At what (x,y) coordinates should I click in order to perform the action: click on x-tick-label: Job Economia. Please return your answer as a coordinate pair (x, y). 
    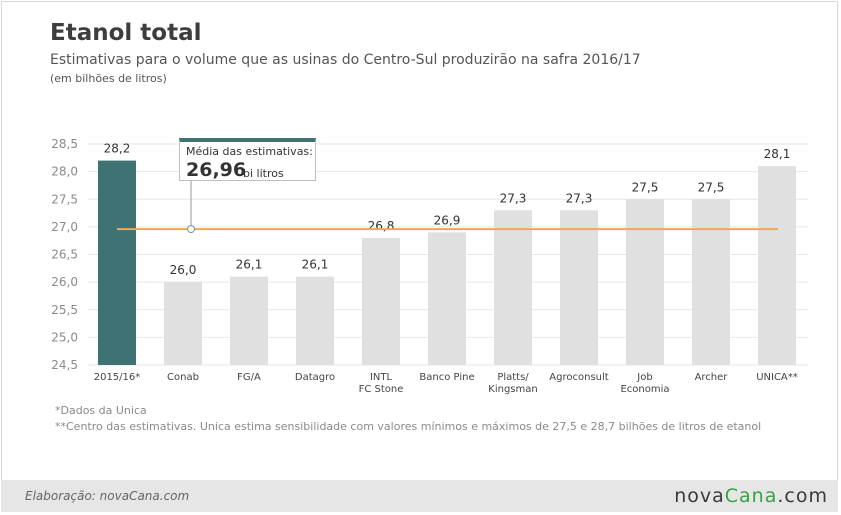
    Looking at the image, I should click on (644, 383).